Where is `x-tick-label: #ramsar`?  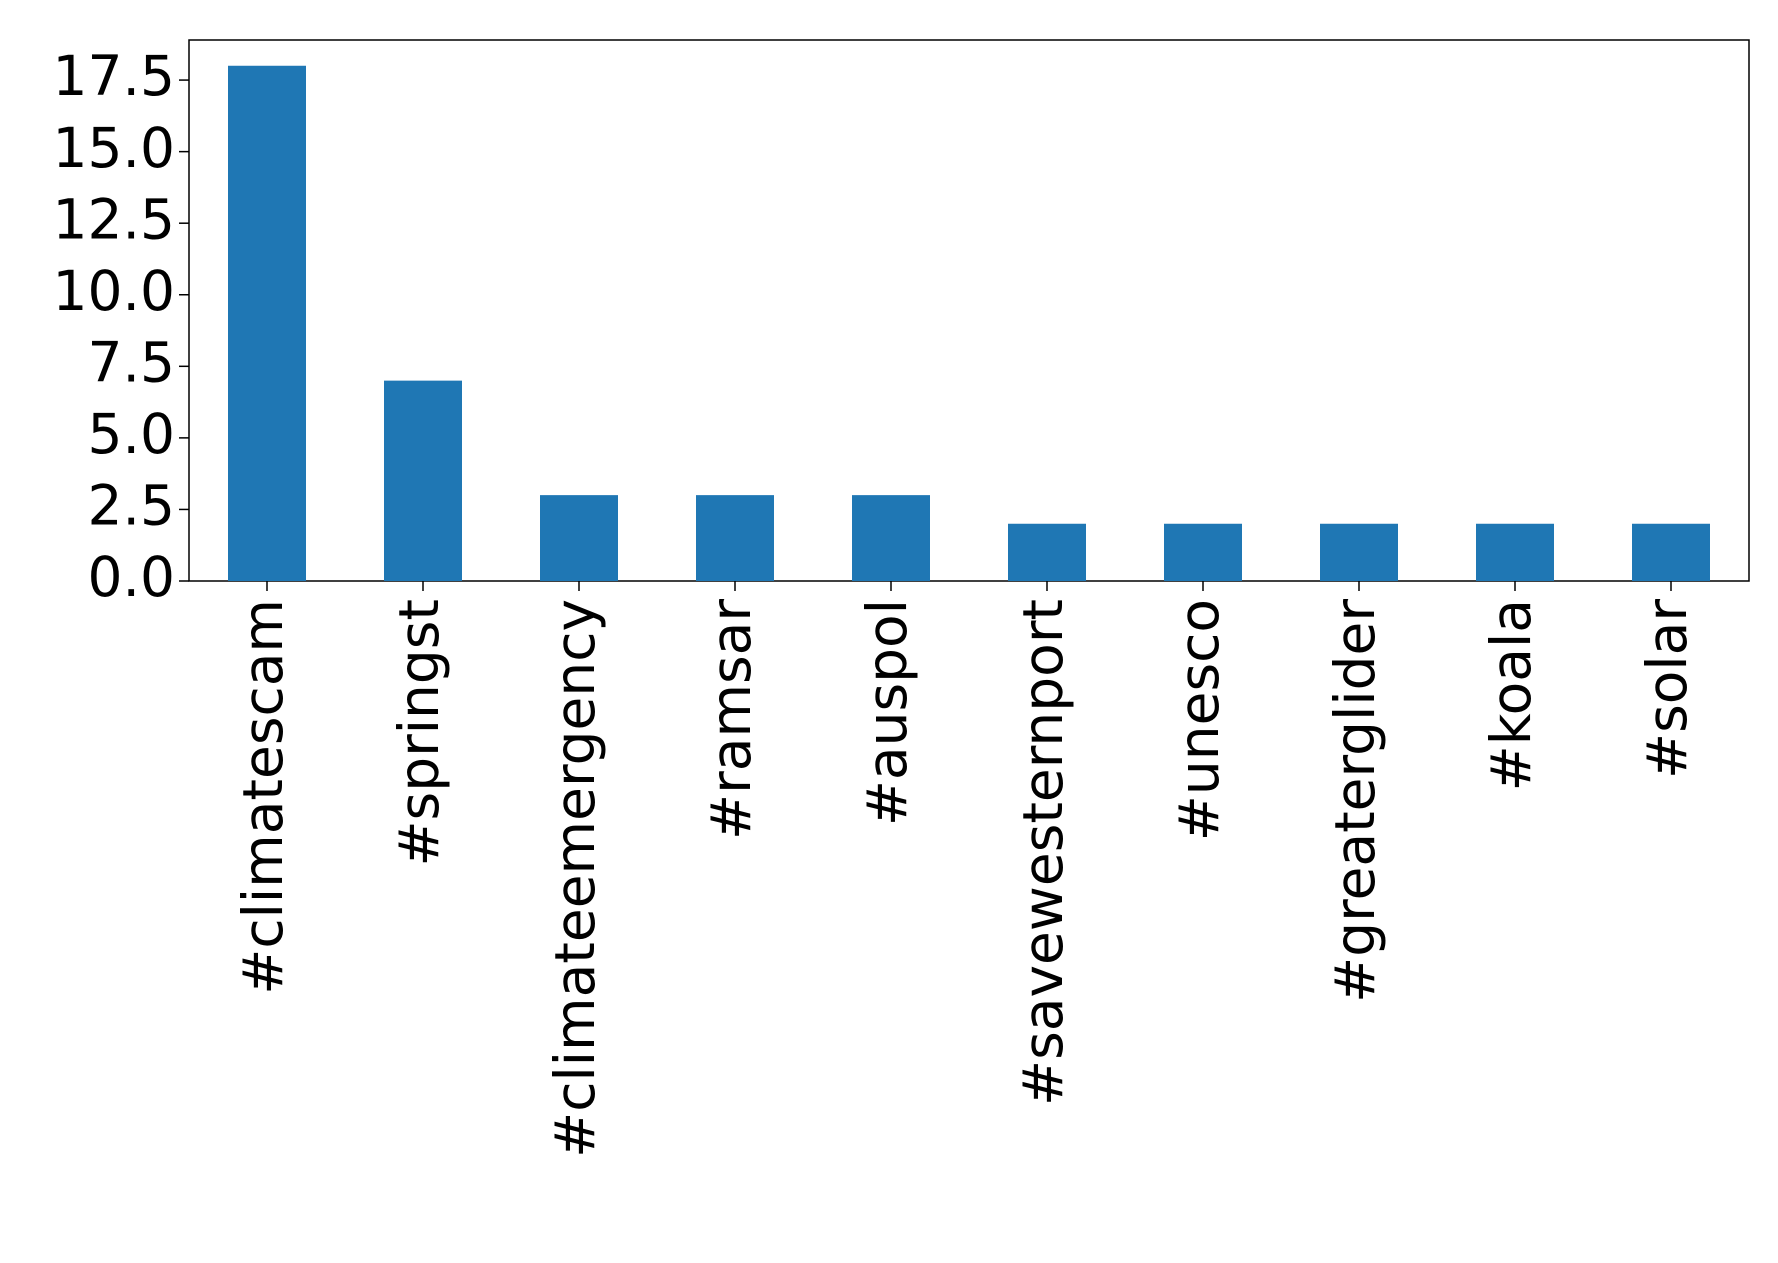
x-tick-label: #ramsar is located at coordinates (731, 719).